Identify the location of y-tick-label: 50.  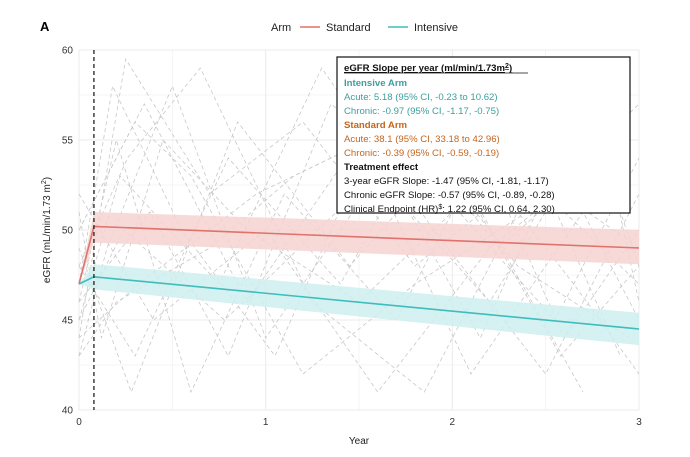
(68, 231).